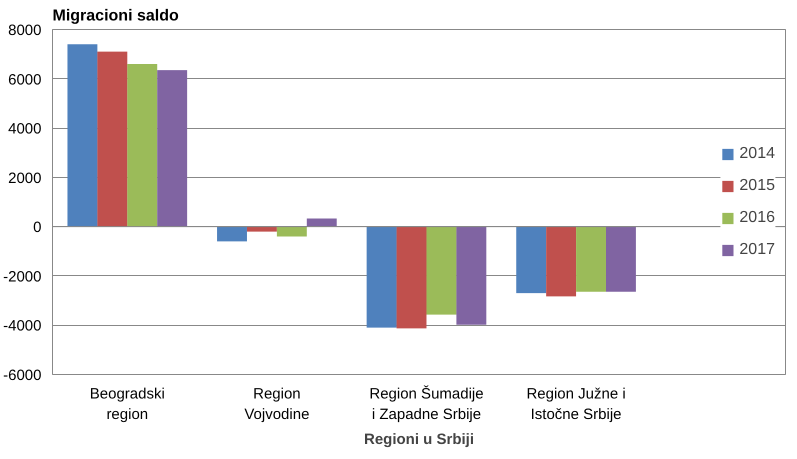 The height and width of the screenshot is (459, 797). Describe the element at coordinates (576, 404) in the screenshot. I see `x-tick-label: Region Južne i Istočne Srbije` at that location.